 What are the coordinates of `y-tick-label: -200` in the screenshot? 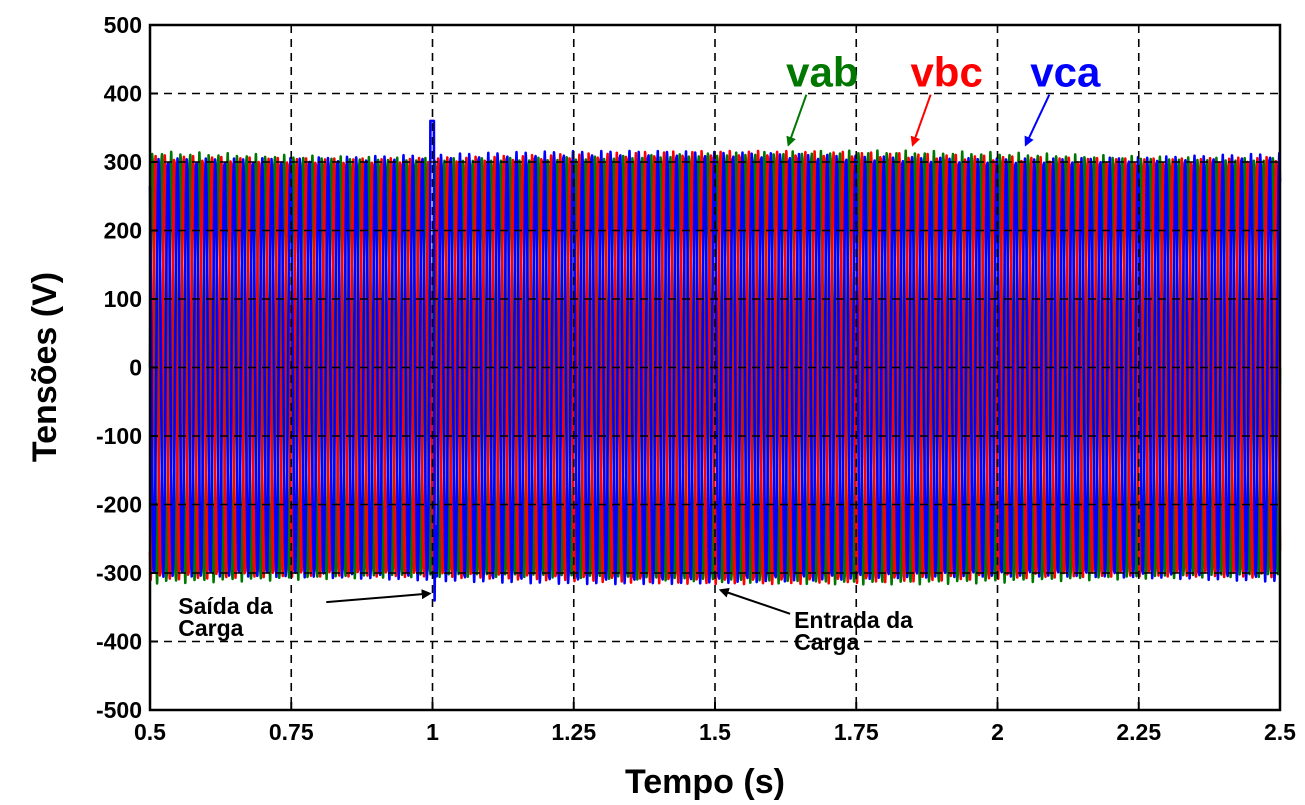 It's located at (119, 505).